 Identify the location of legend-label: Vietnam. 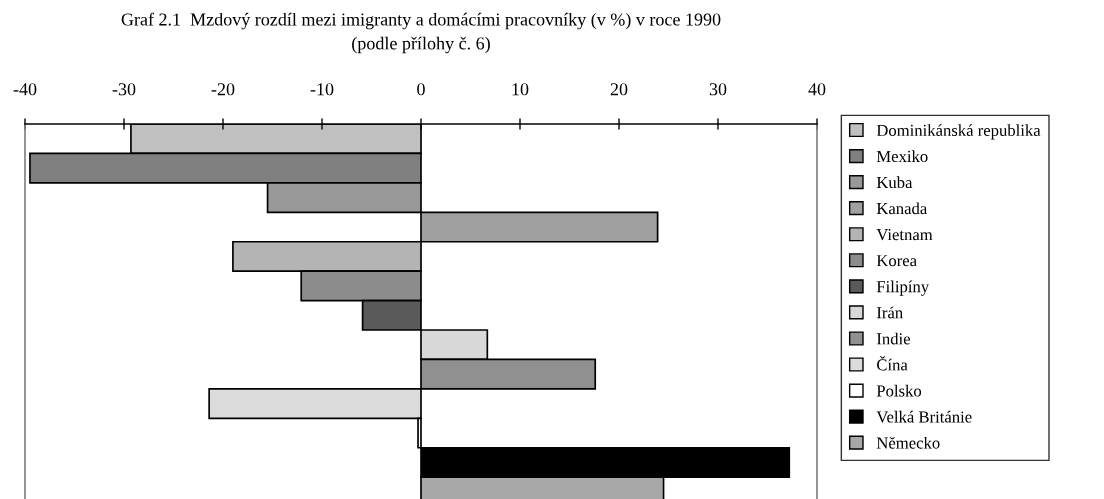
(904, 234).